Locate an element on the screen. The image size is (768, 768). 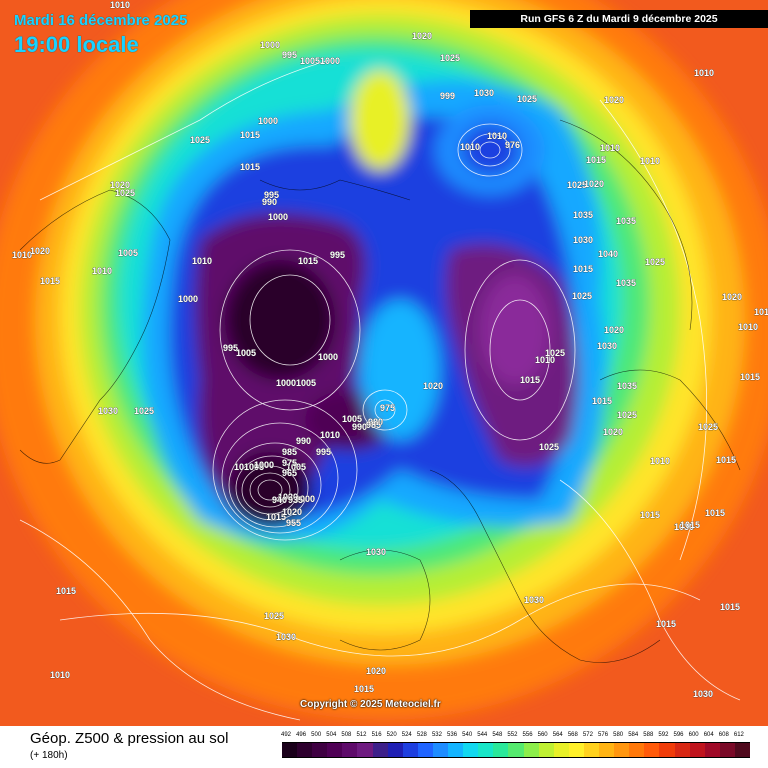
forecast-time: 19:00 locale is located at coordinates (76, 44).